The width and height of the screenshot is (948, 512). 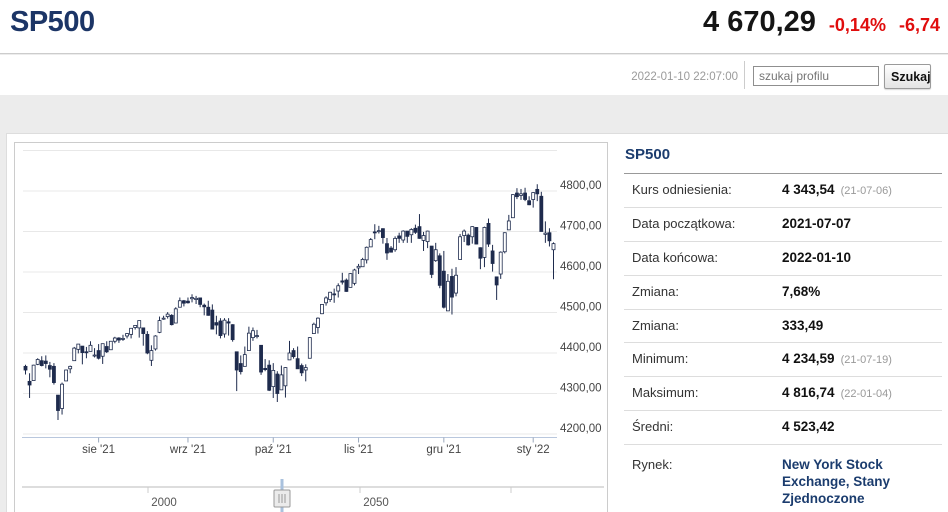 What do you see at coordinates (581, 348) in the screenshot?
I see `svg-text: 4400,00` at bounding box center [581, 348].